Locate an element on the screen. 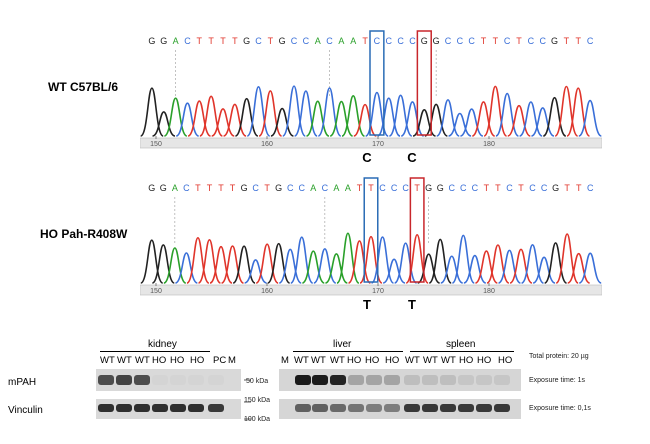 The height and width of the screenshot is (444, 650). group-line-kidney is located at coordinates (155, 351).